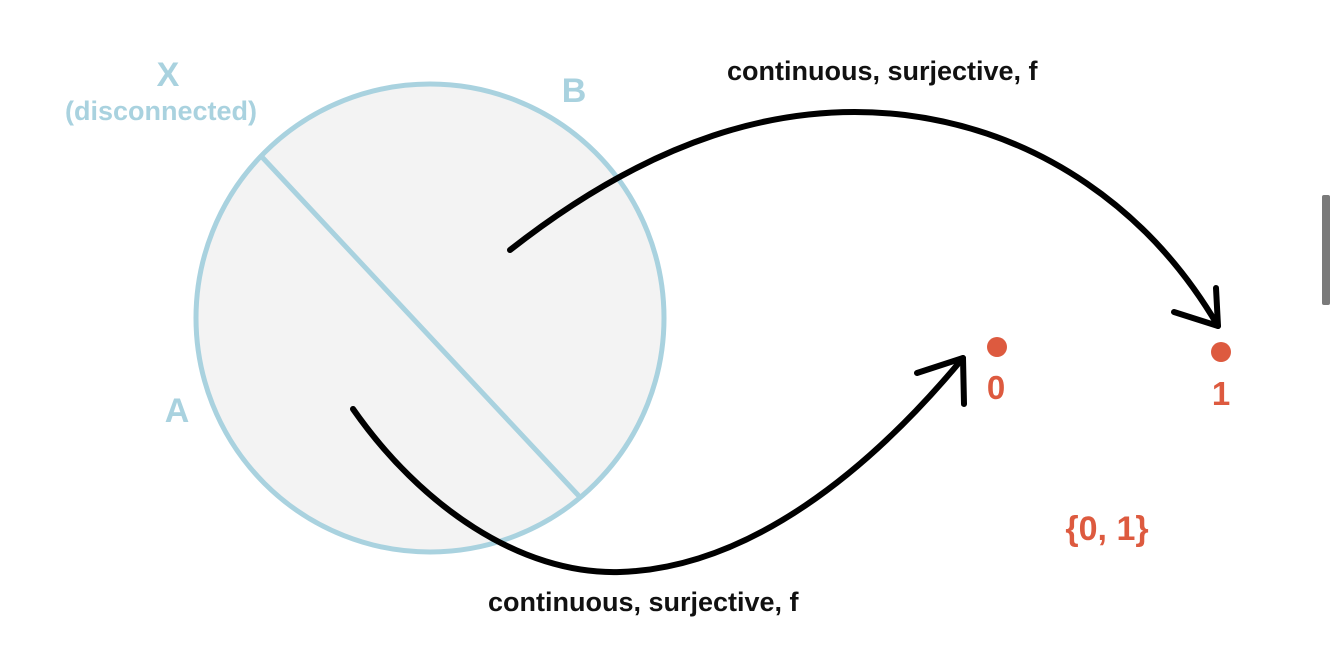 This screenshot has width=1334, height=665. I want to click on upper-map-label: continuous, surjective, f, so click(883, 71).